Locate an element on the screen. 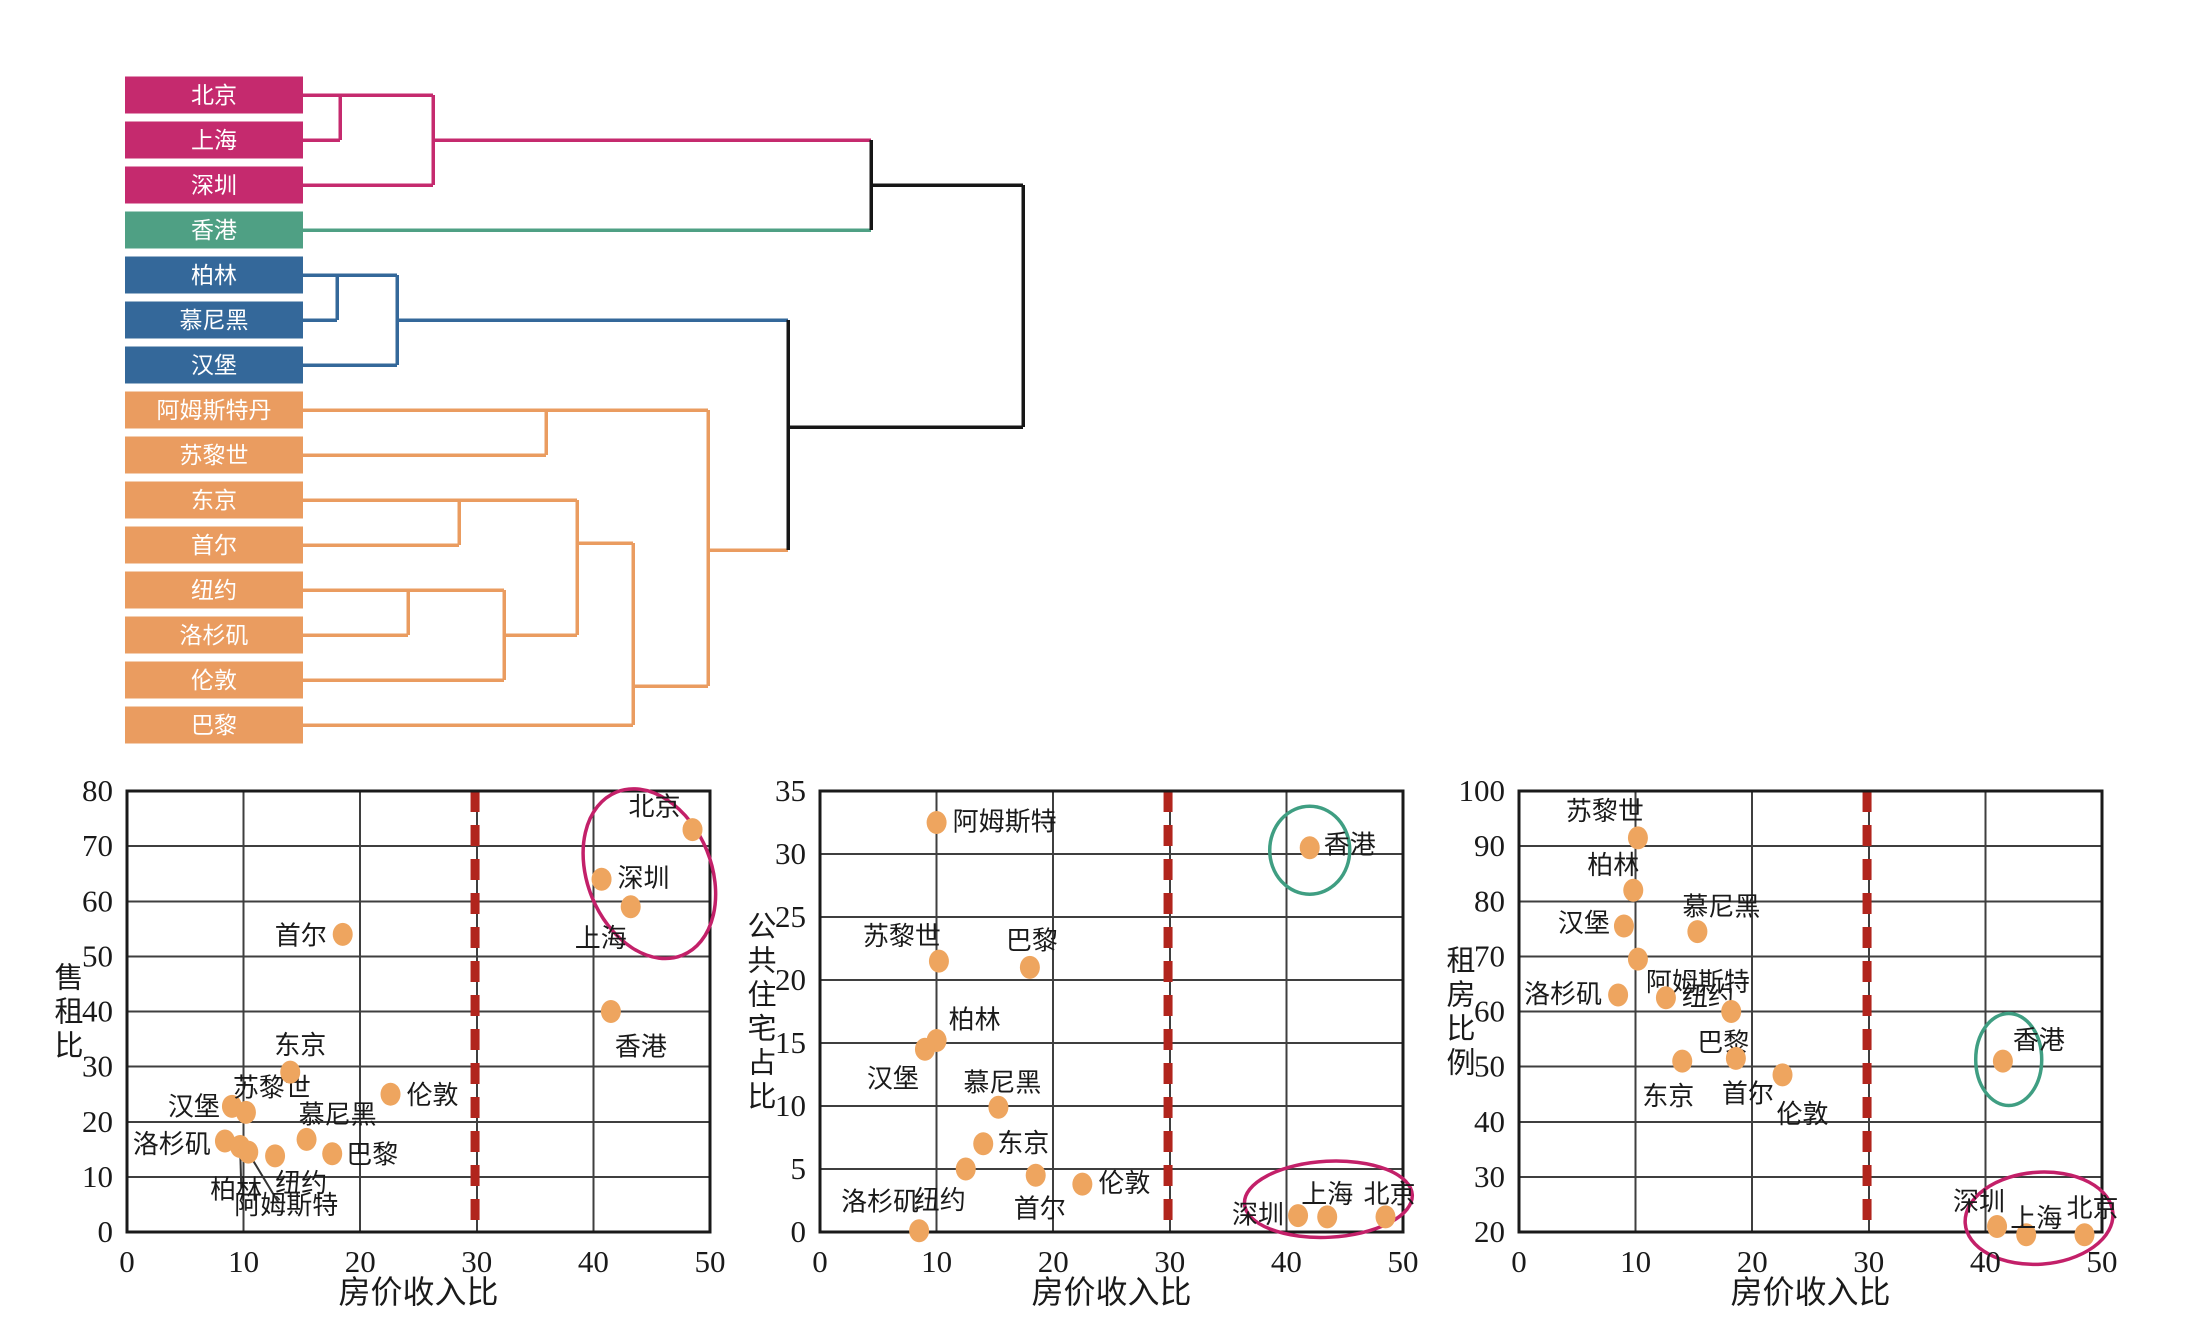 This screenshot has height=1328, width=2185. y-axis-label: 房 is located at coordinates (1460, 995).